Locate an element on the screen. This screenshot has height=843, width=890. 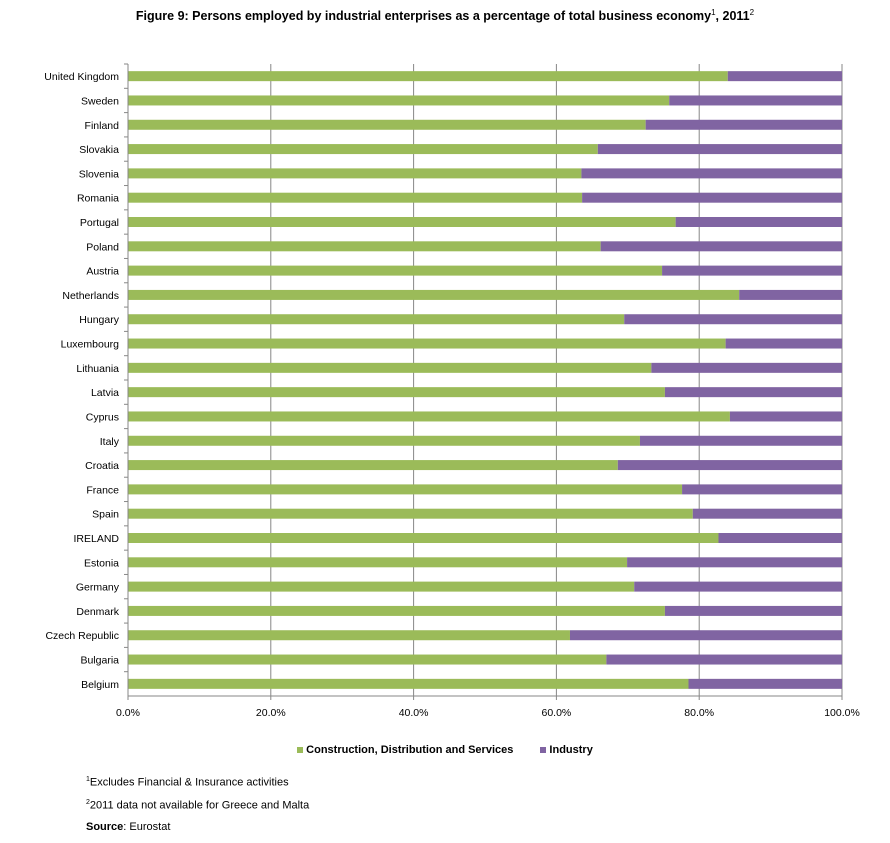
category-label: Slovakia is located at coordinates (99, 150).